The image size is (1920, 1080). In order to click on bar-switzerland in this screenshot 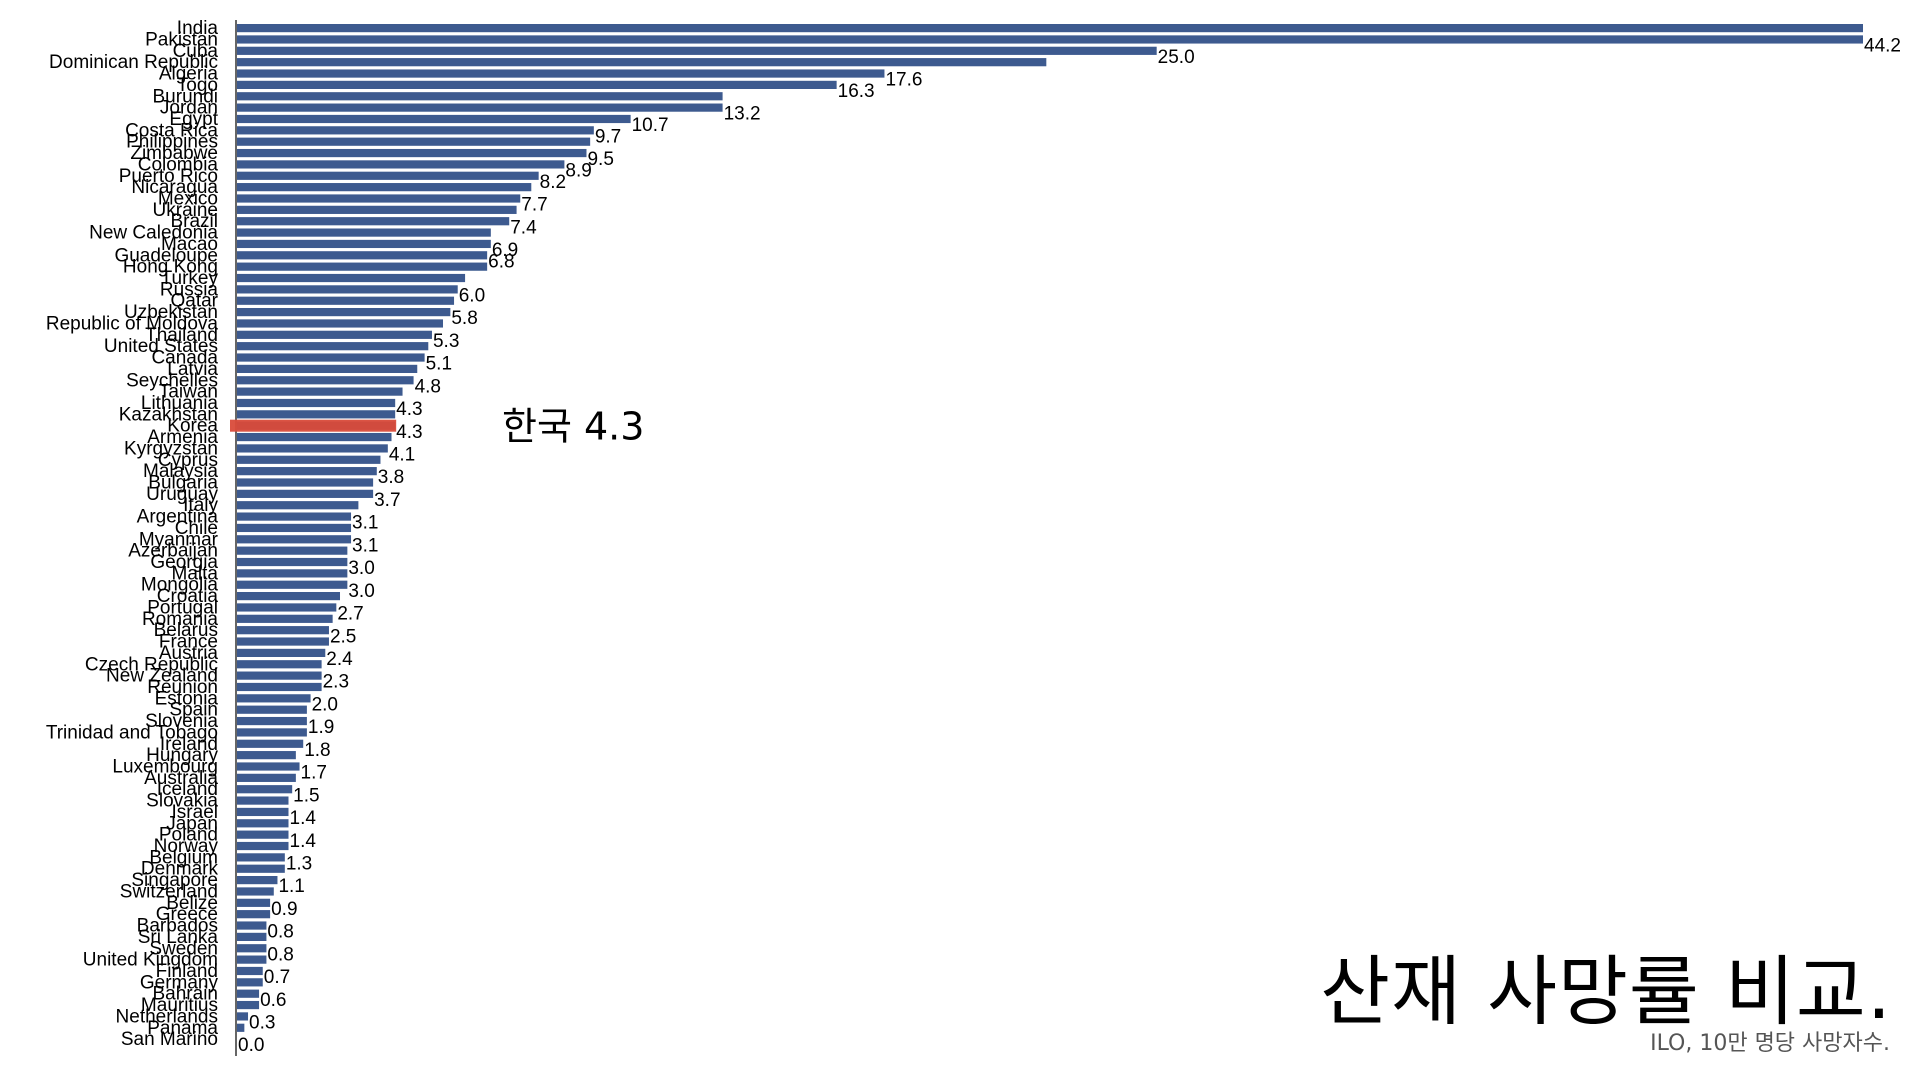, I will do `click(255, 891)`.